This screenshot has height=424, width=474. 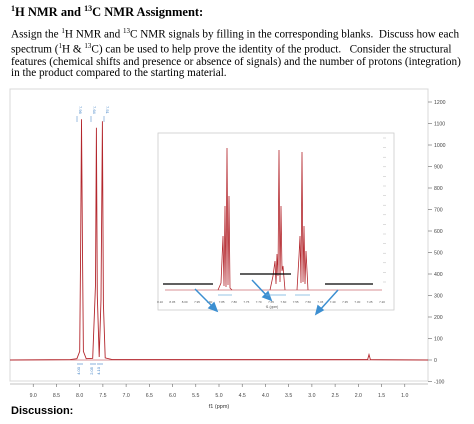 What do you see at coordinates (234, 302) in the screenshot?
I see `inset-x-tick-label: 7.80` at bounding box center [234, 302].